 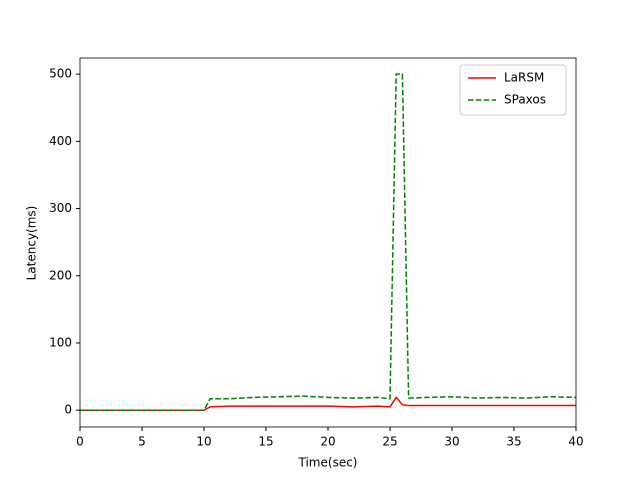 What do you see at coordinates (68, 410) in the screenshot?
I see `y-tick-label: 0` at bounding box center [68, 410].